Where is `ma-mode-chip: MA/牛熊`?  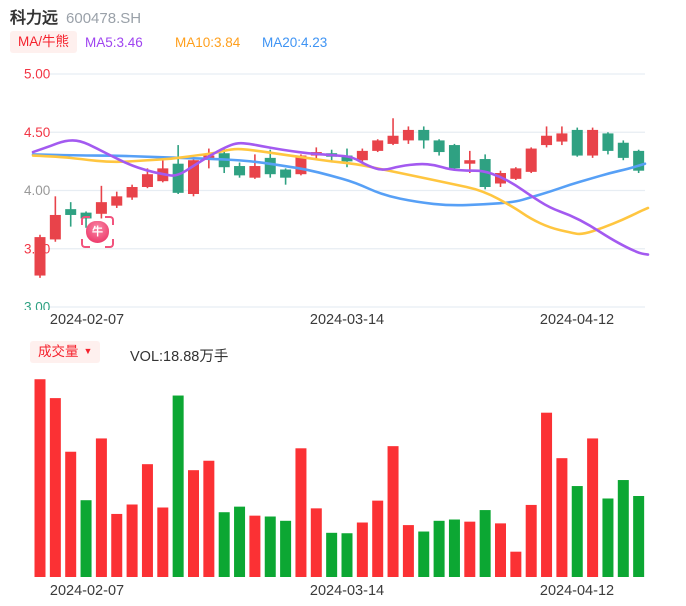
ma-mode-chip: MA/牛熊 is located at coordinates (44, 42).